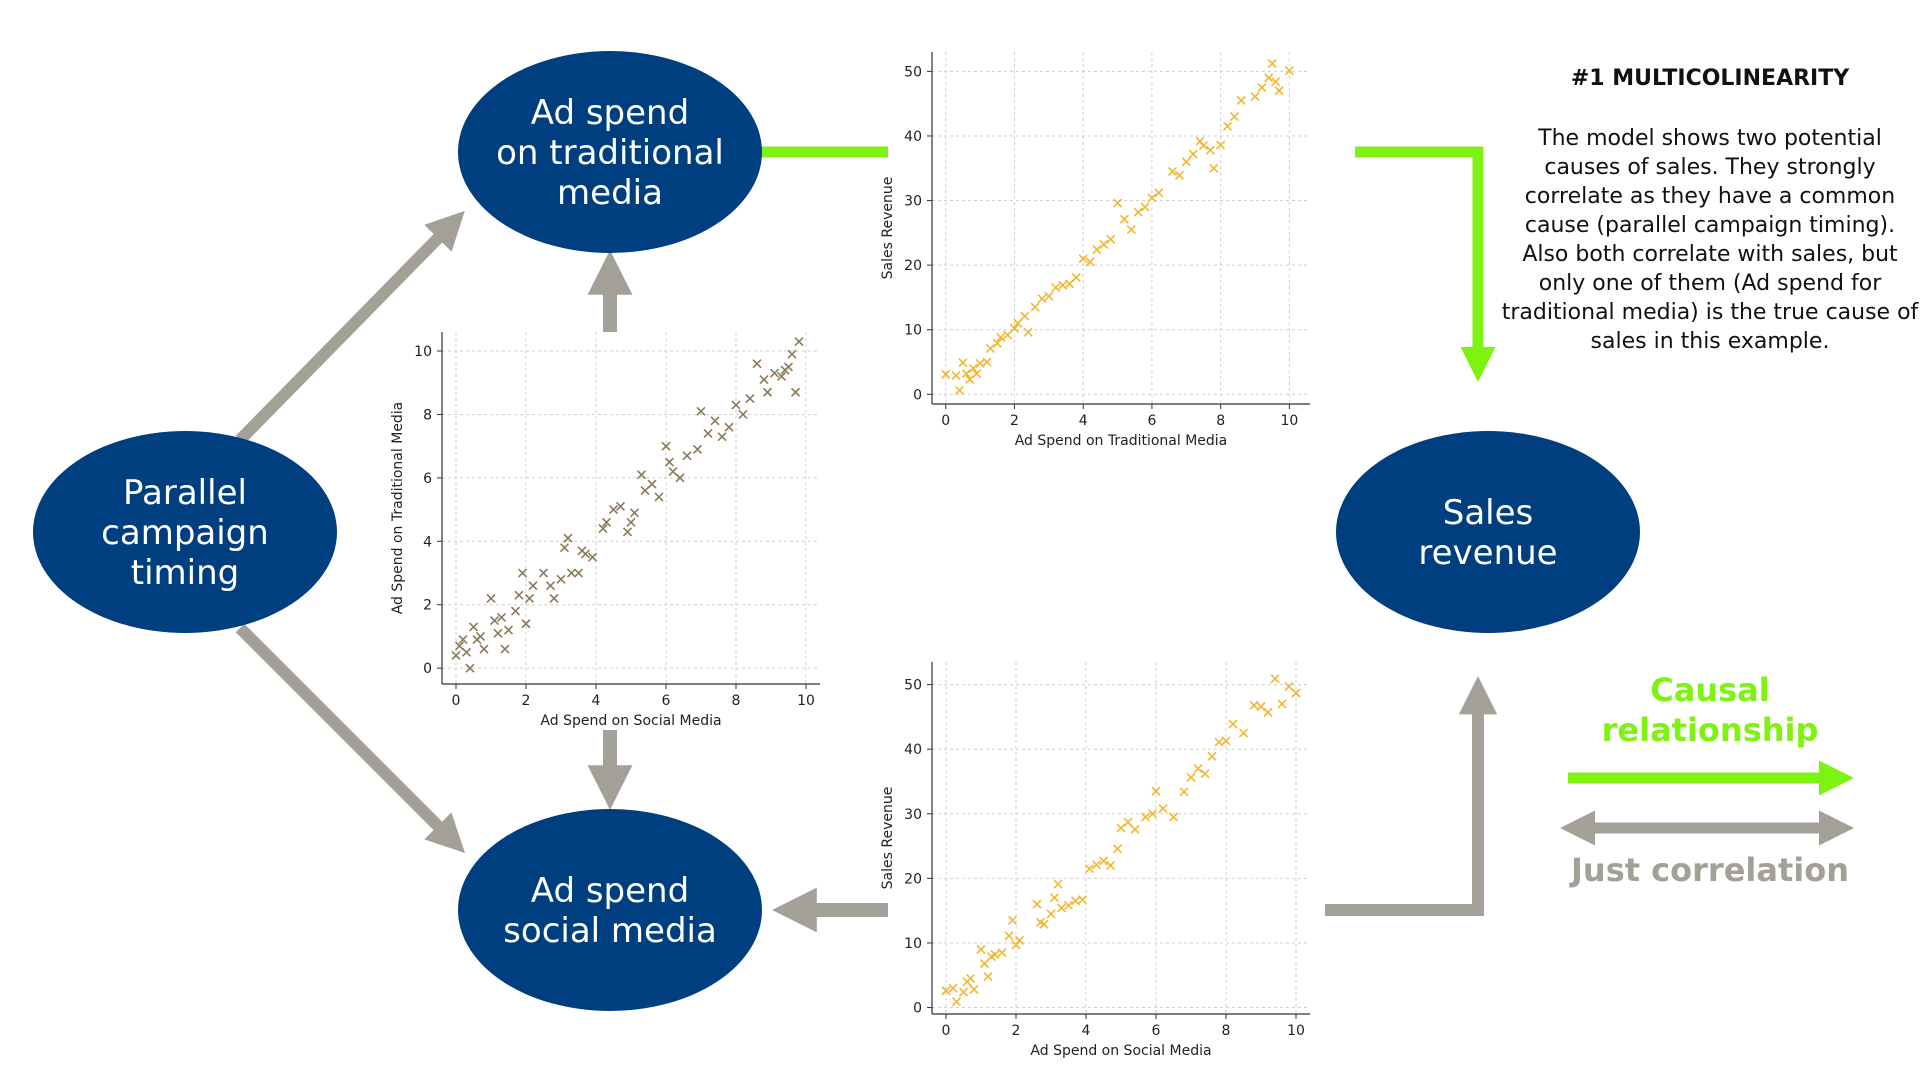  What do you see at coordinates (913, 879) in the screenshot?
I see `y-tick-label: 20` at bounding box center [913, 879].